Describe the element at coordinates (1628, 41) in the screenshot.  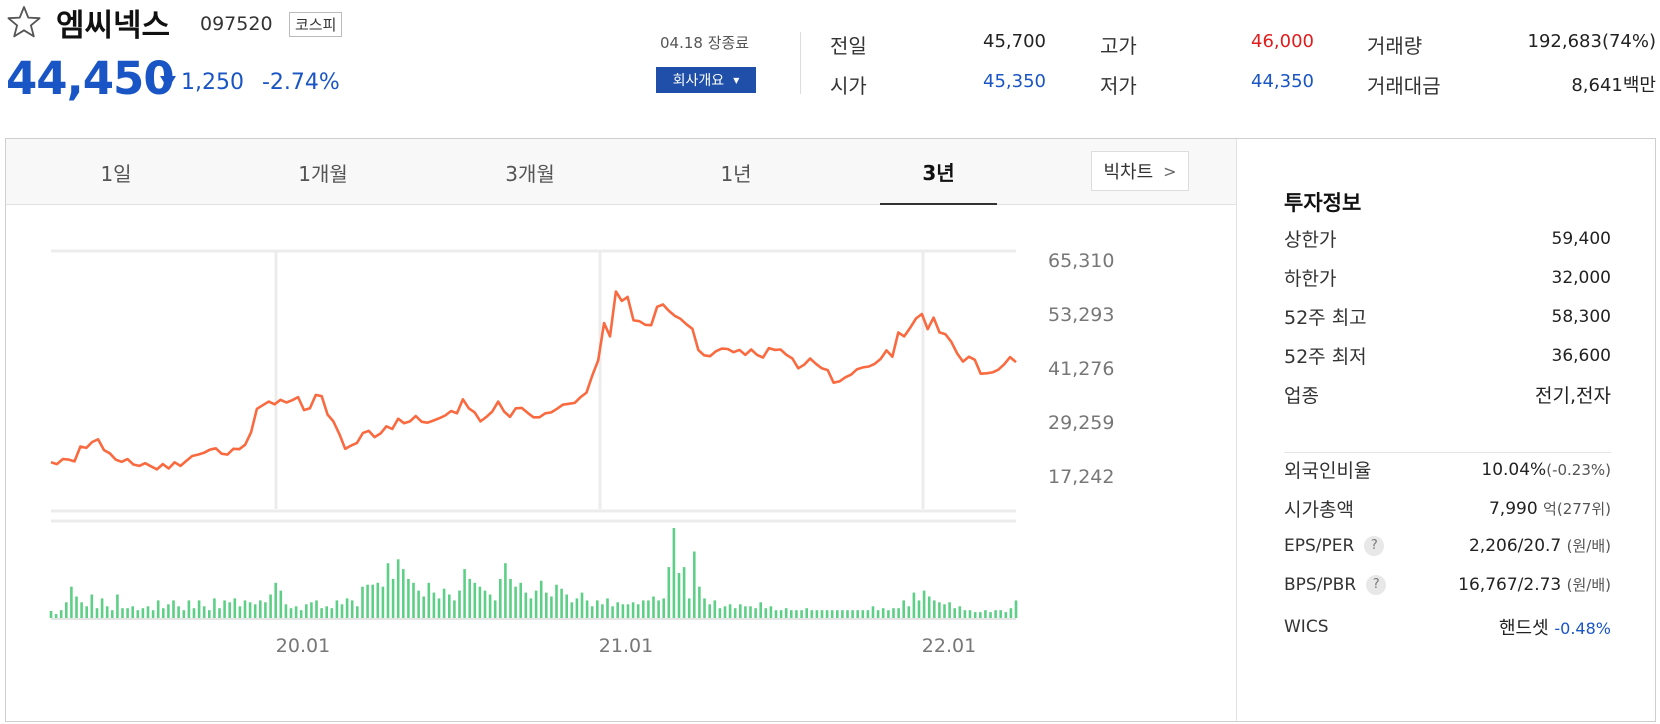
I see `volume-ratio: (74%)` at that location.